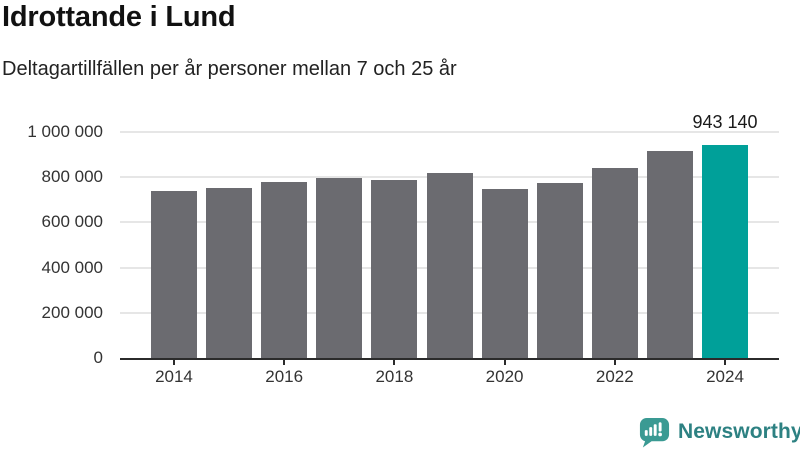  Describe the element at coordinates (654, 432) in the screenshot. I see `newsworthy-icon` at that location.